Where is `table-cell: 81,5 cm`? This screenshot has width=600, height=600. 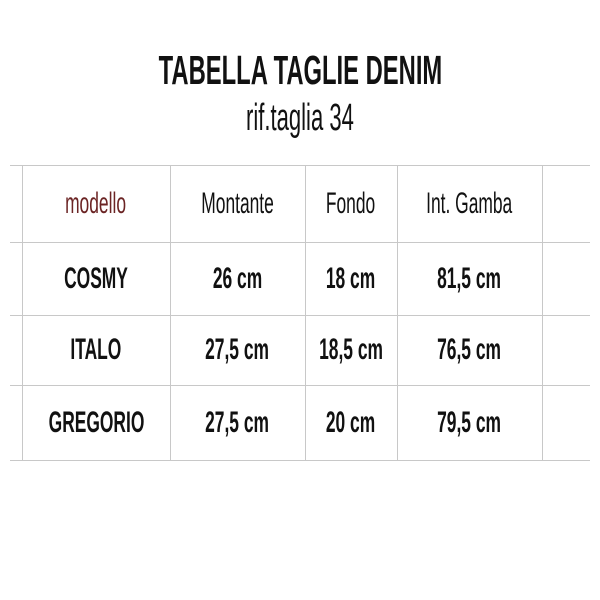
table-cell: 81,5 cm is located at coordinates (469, 278).